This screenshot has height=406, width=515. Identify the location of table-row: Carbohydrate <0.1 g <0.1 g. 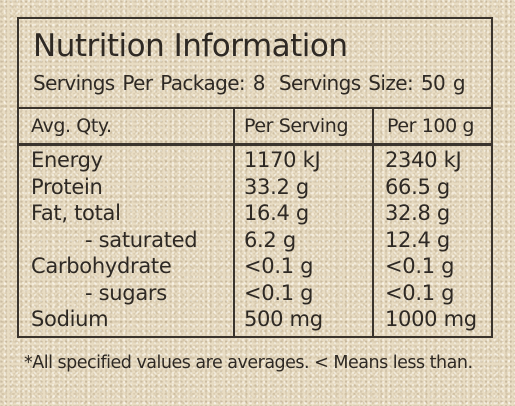
(255, 266).